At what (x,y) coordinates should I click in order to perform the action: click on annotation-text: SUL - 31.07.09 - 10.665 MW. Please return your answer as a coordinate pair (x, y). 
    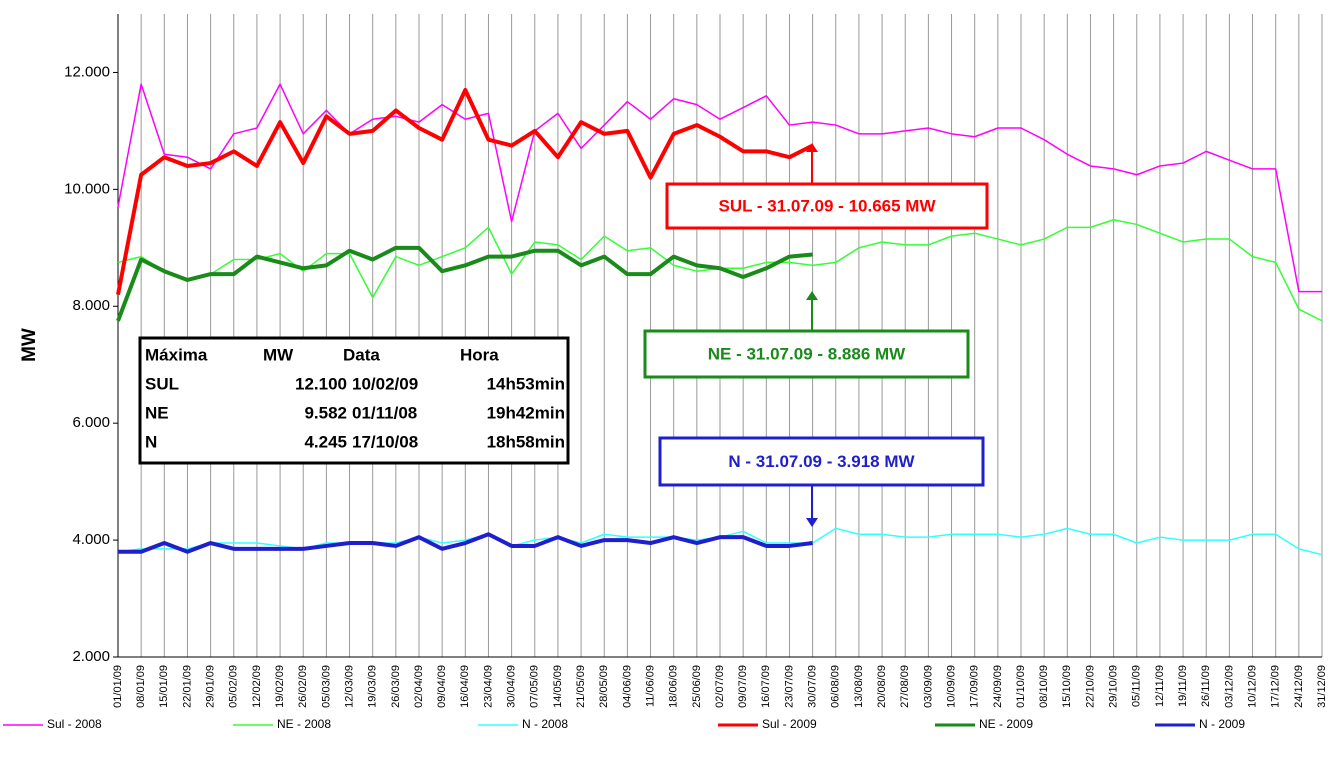
    Looking at the image, I should click on (827, 205).